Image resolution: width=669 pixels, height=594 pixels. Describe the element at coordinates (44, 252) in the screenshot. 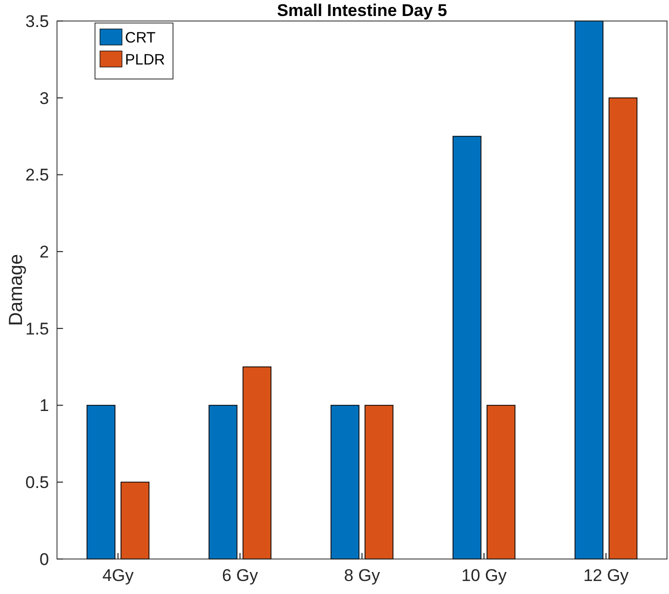

I see `y-tick-label: 2` at that location.